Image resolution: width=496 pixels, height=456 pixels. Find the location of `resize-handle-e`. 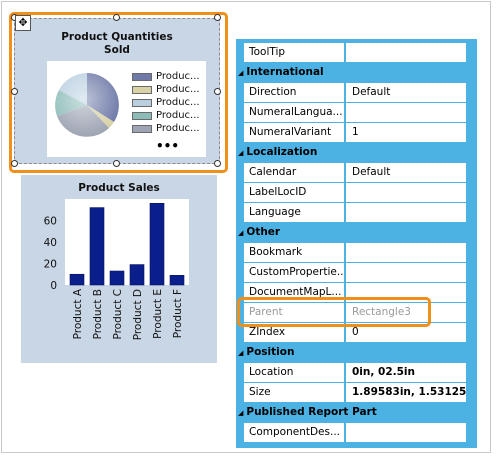

resize-handle-e is located at coordinates (217, 91).